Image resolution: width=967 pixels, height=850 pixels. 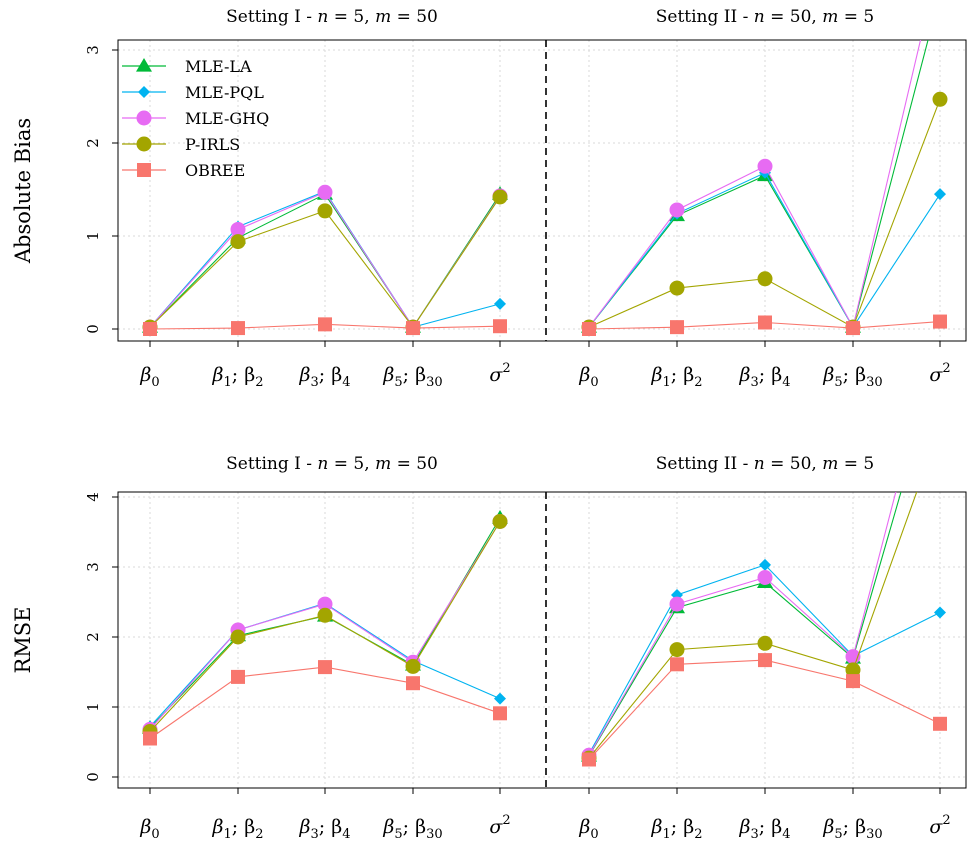 What do you see at coordinates (23, 191) in the screenshot?
I see `y-axis-label: Absolute Bias` at bounding box center [23, 191].